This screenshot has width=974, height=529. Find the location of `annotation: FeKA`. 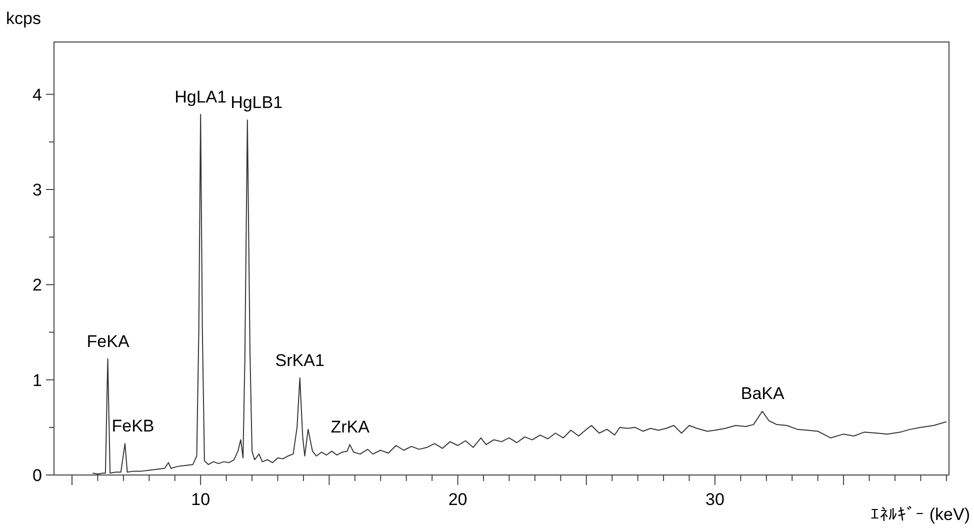

annotation: FeKA is located at coordinates (108, 341).